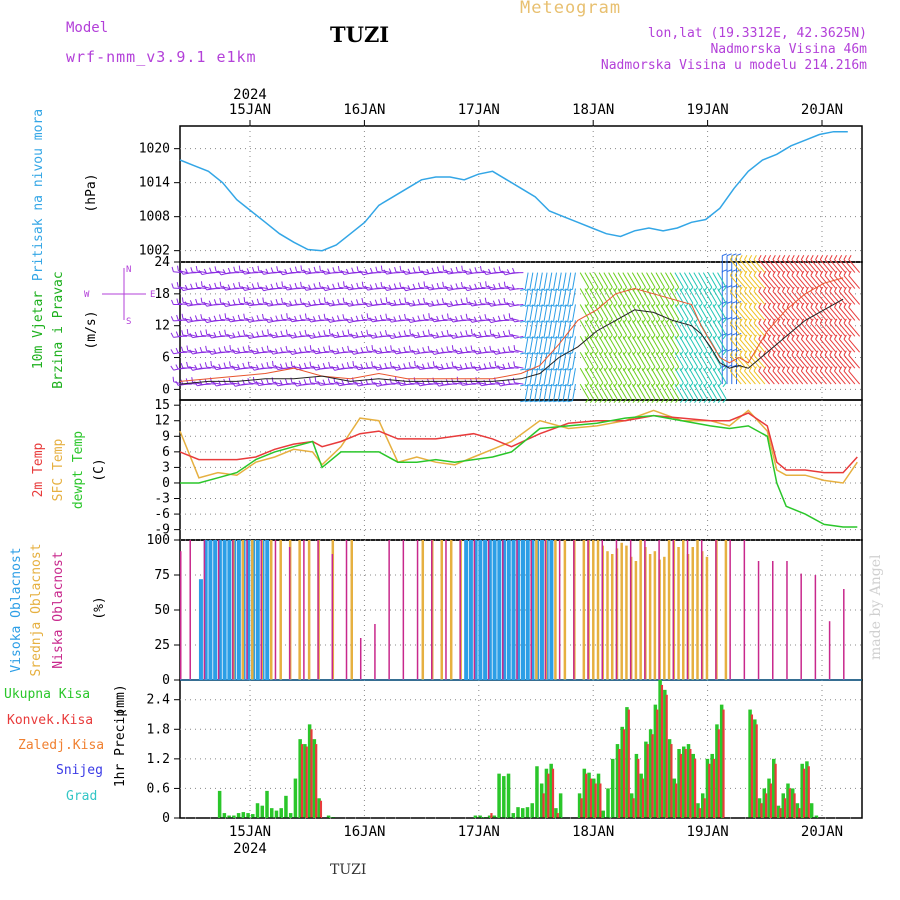  Describe the element at coordinates (158, 729) in the screenshot. I see `y-tick-label: 1.8` at that location.